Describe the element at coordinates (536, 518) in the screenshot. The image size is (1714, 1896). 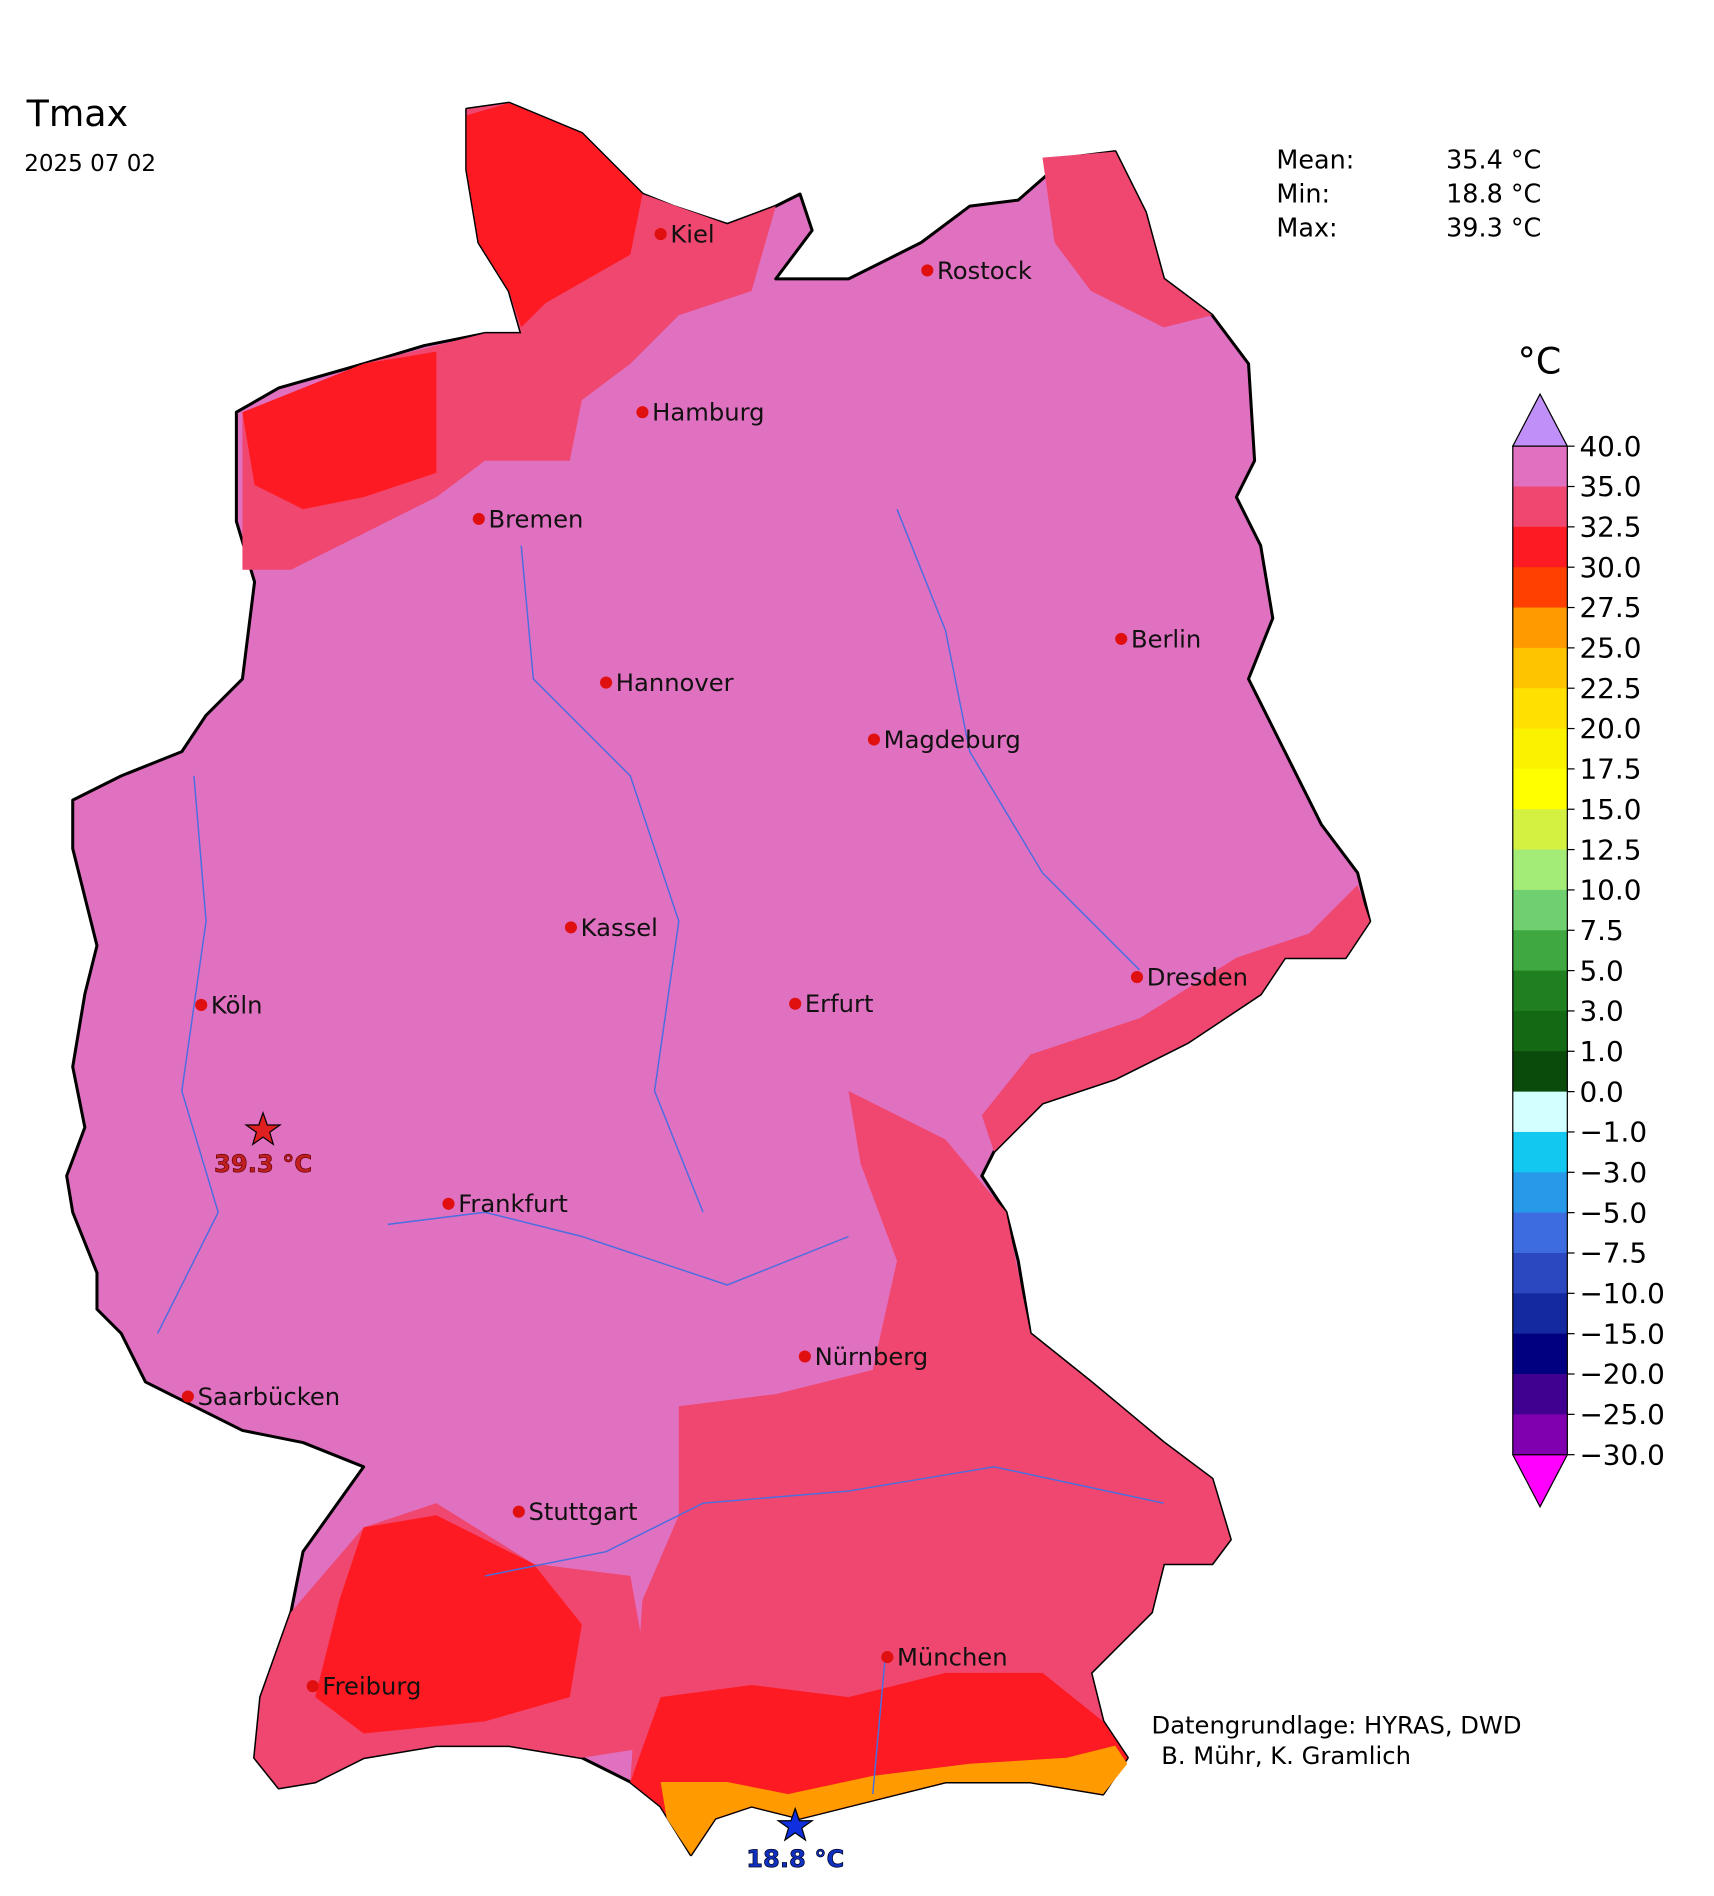
I see `city-label: Bremen` at that location.